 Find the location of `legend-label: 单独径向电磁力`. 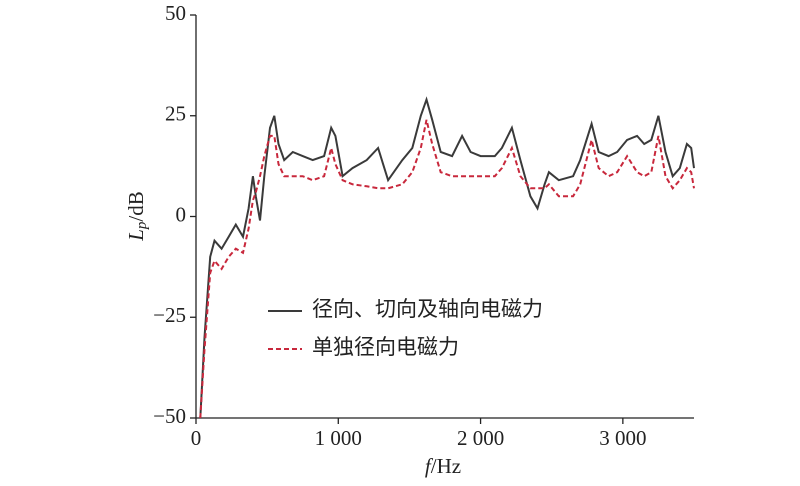

legend-label: 单独径向电磁力 is located at coordinates (385, 347).